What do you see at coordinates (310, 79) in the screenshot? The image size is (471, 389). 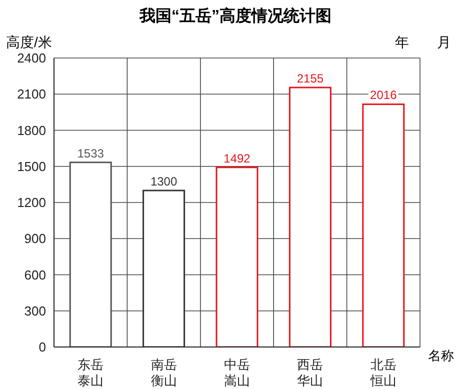 I see `data-label: 2155` at bounding box center [310, 79].